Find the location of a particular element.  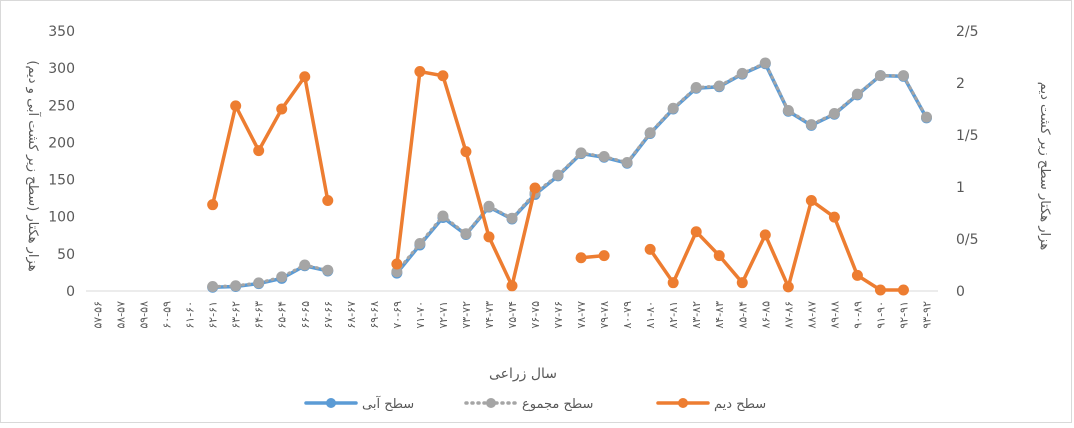

x-tick-label: ۸۹-۸۸ is located at coordinates (834, 315).